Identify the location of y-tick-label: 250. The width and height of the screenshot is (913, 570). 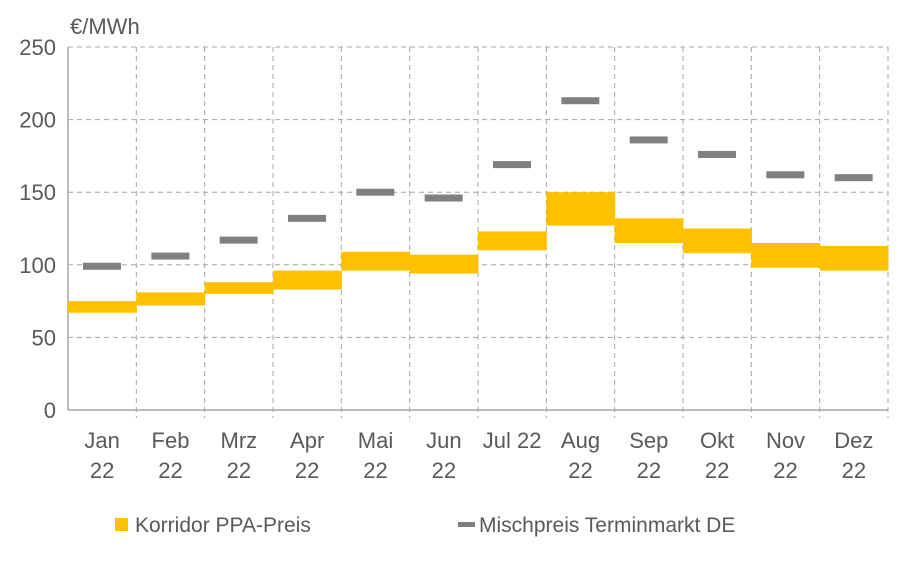
(37, 47).